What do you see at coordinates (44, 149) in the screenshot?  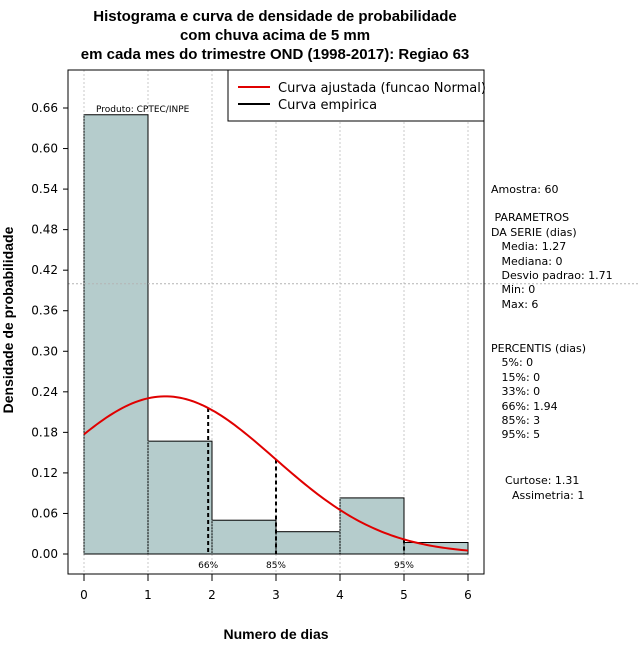 I see `y-tick-label-10: 0.60` at bounding box center [44, 149].